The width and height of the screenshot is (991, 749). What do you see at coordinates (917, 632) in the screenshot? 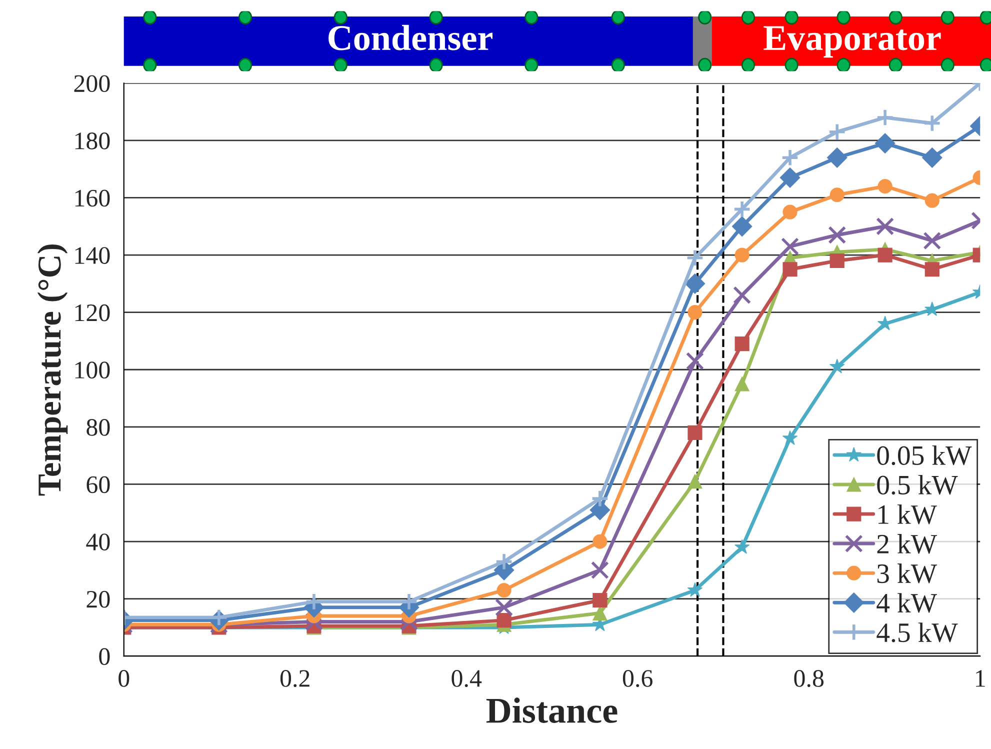
I see `legend-label: 4.5 kW` at bounding box center [917, 632].